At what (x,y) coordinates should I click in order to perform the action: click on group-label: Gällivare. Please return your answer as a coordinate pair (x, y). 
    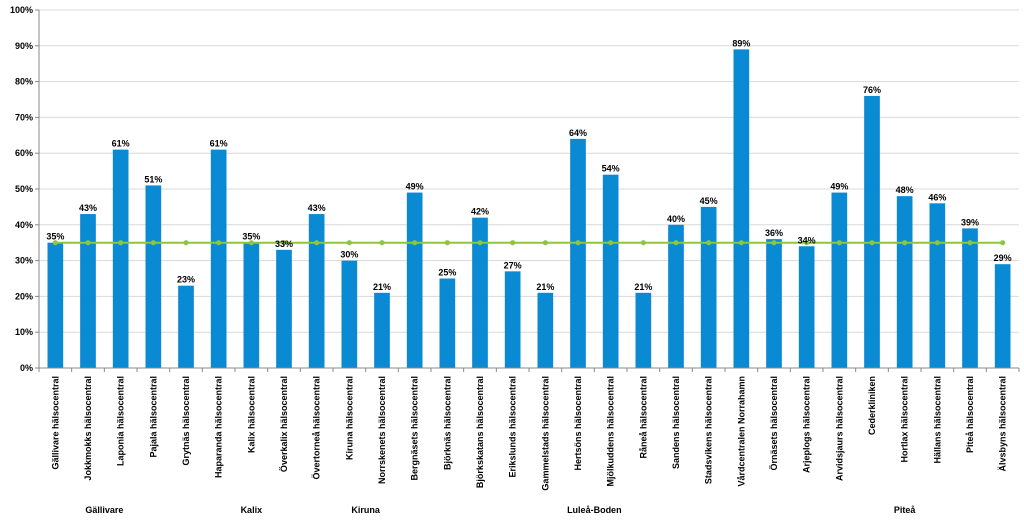
    Looking at the image, I should click on (104, 510).